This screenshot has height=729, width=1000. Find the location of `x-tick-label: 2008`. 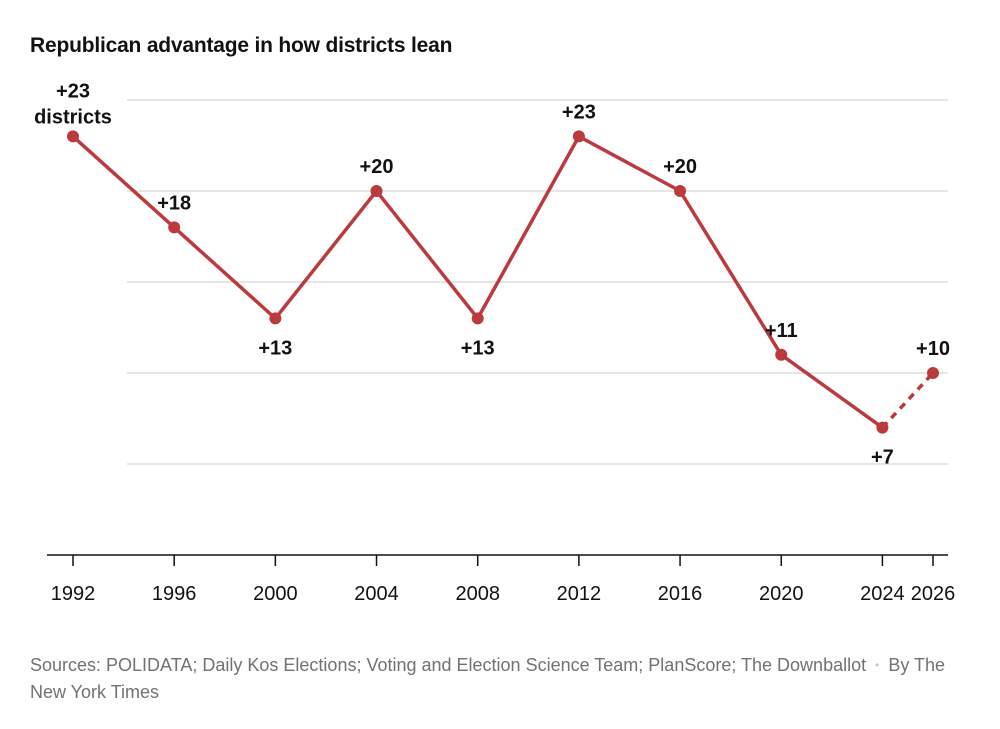

x-tick-label: 2008 is located at coordinates (477, 594).